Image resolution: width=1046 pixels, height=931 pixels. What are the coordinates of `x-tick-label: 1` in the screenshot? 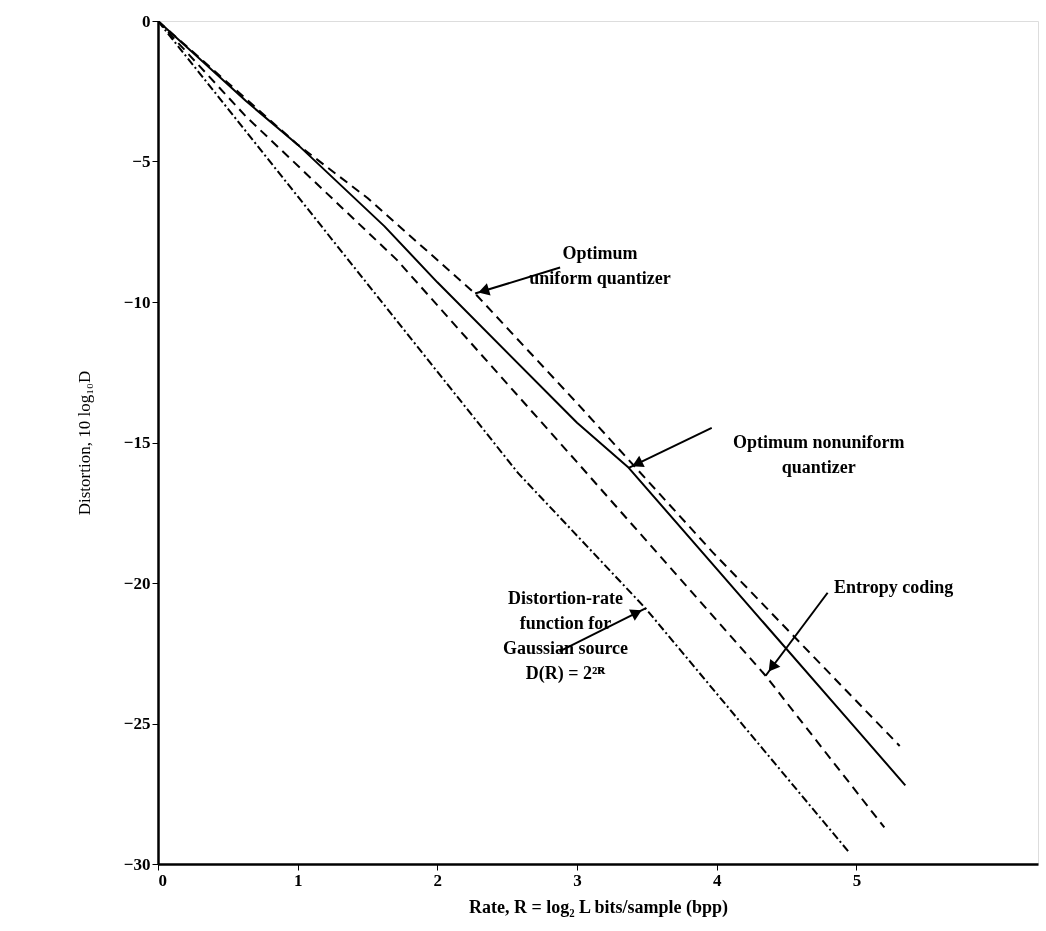 It's located at (298, 880).